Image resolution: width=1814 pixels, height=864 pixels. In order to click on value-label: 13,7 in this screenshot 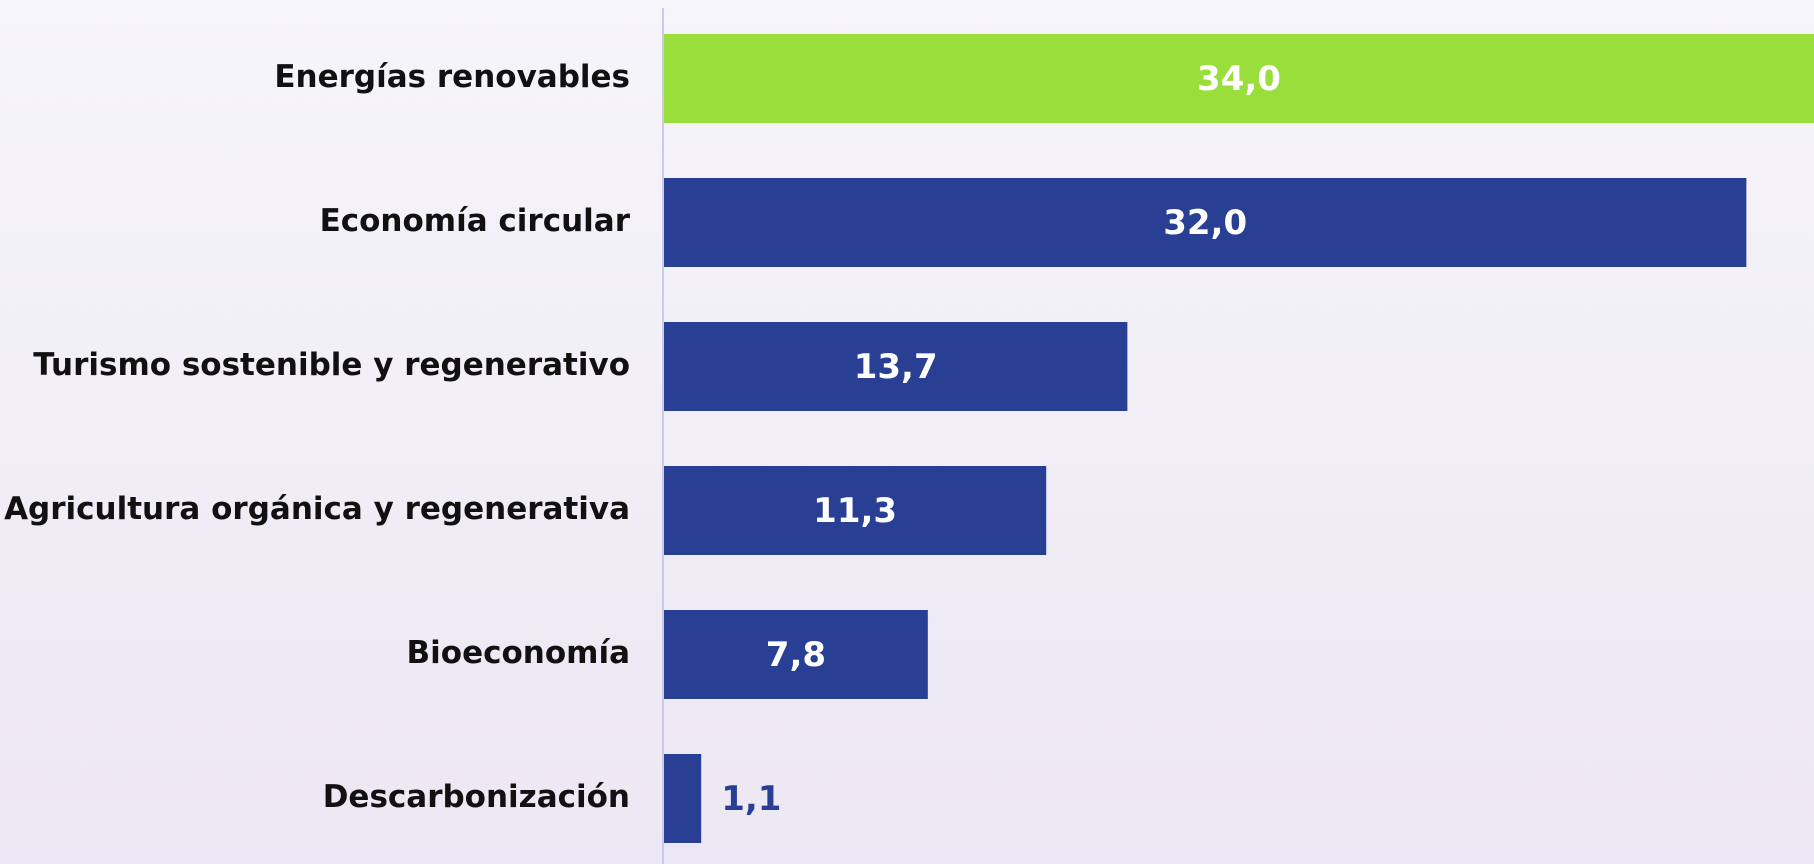, I will do `click(896, 367)`.